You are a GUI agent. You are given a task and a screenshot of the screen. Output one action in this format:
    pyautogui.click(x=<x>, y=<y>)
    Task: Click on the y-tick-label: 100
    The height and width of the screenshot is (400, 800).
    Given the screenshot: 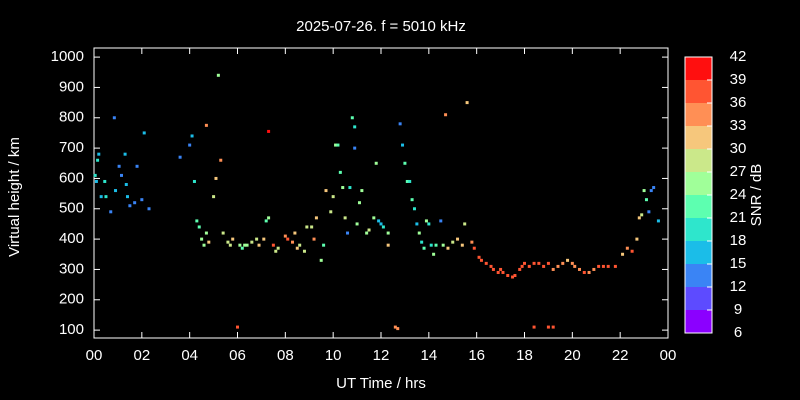 What is the action you would take?
    pyautogui.click(x=71, y=329)
    